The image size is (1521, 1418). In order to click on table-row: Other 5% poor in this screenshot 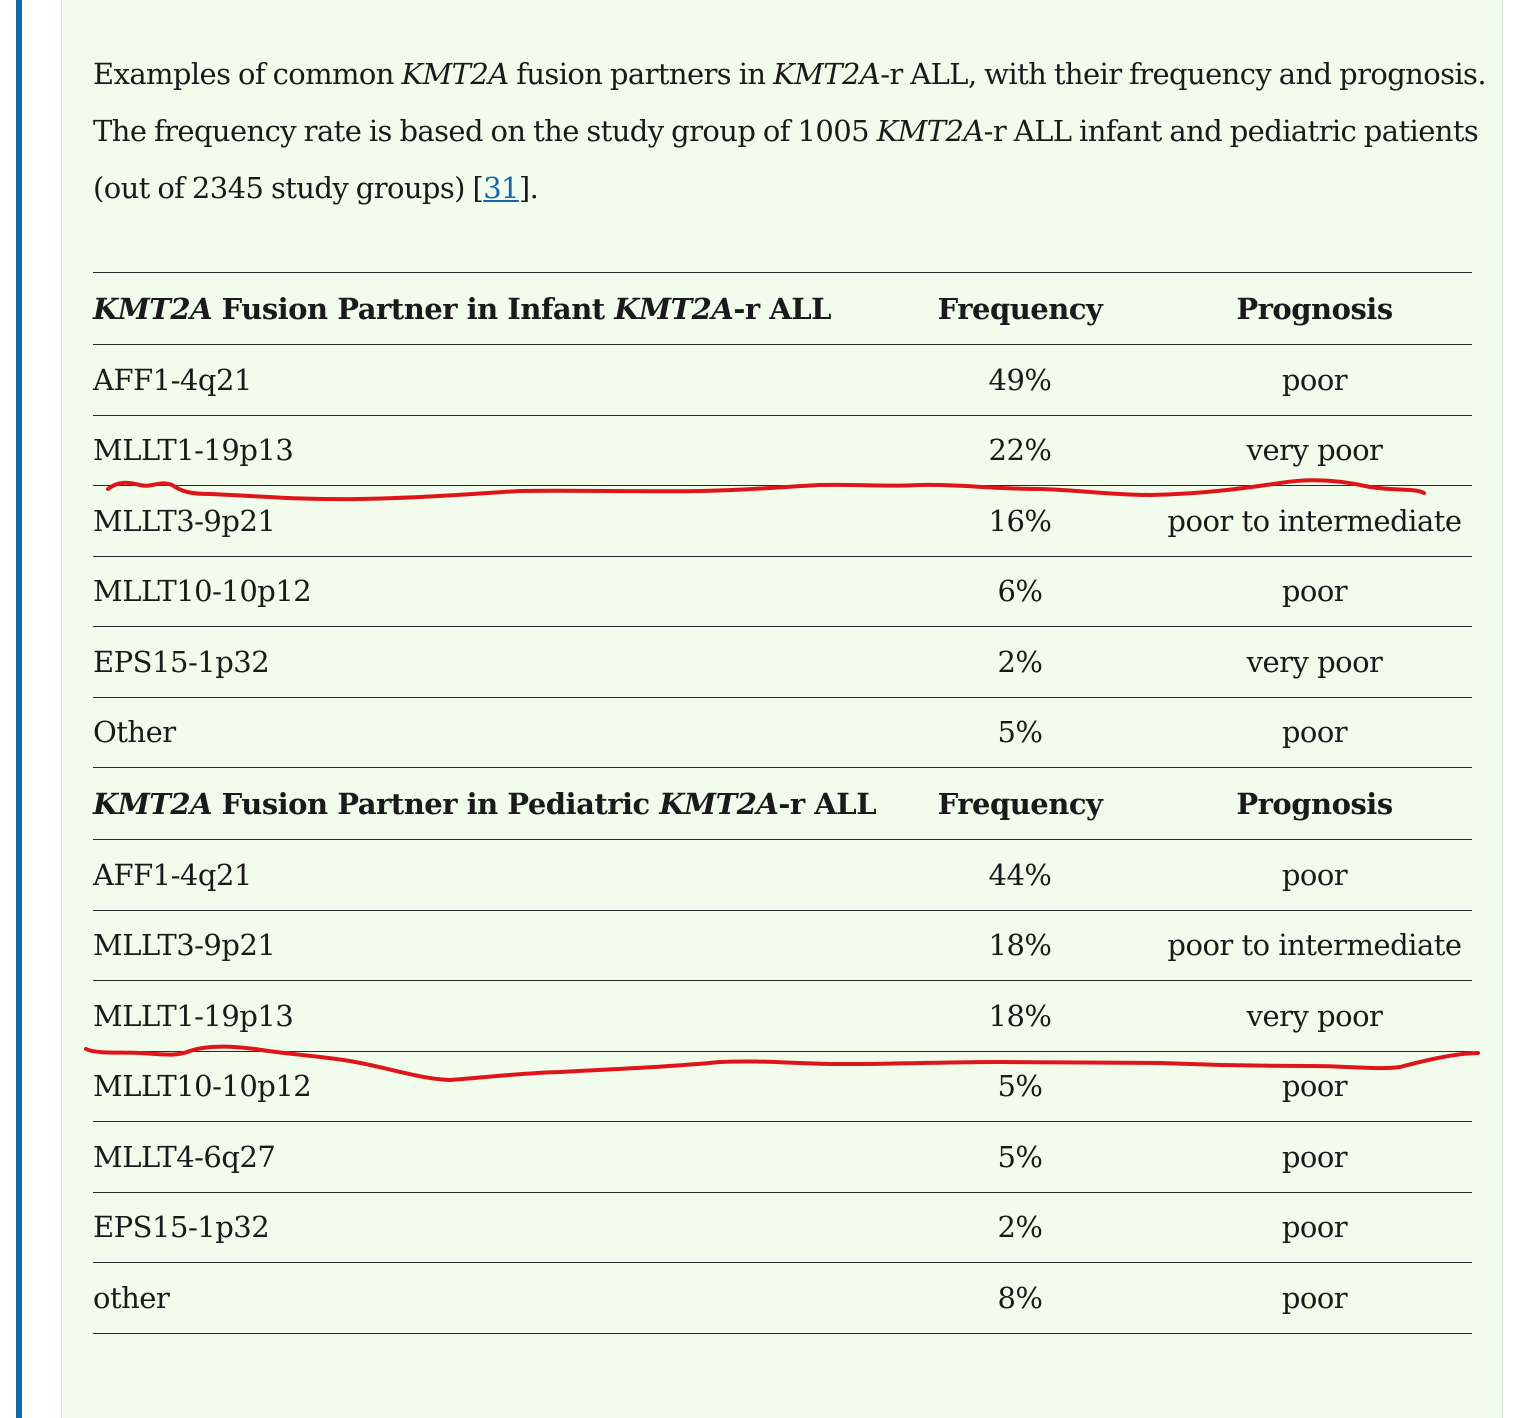, I will do `click(782, 732)`.